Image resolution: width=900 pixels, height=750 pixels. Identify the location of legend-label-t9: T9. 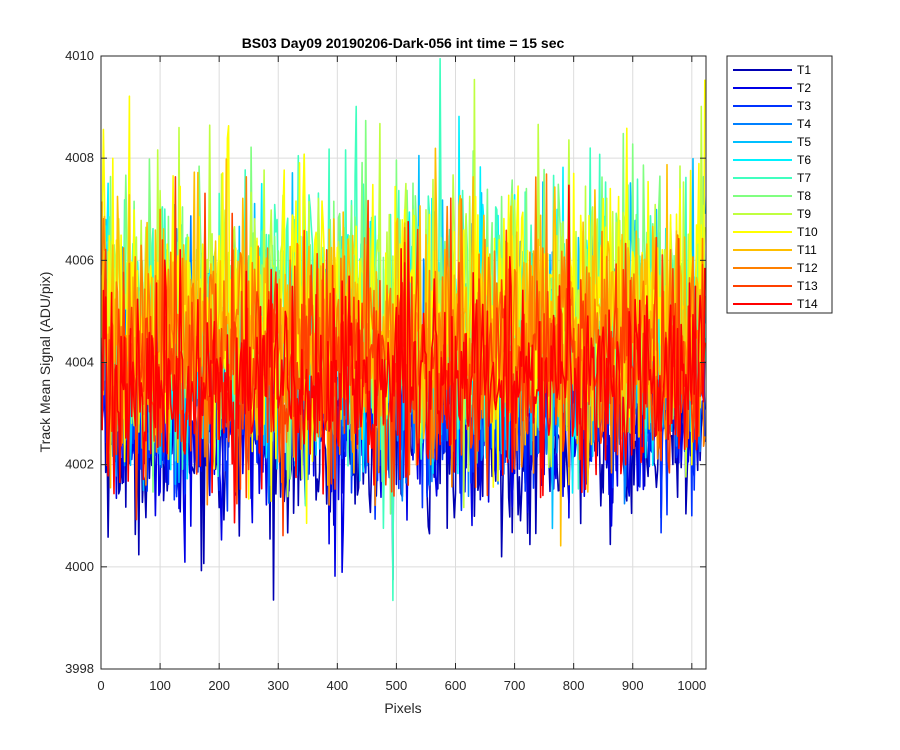
(804, 214).